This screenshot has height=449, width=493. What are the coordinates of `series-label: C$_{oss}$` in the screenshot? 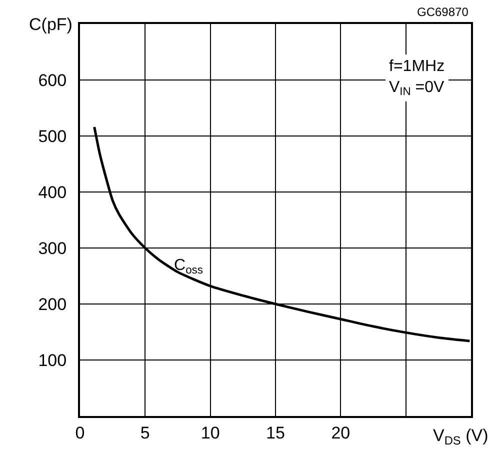 It's located at (189, 266).